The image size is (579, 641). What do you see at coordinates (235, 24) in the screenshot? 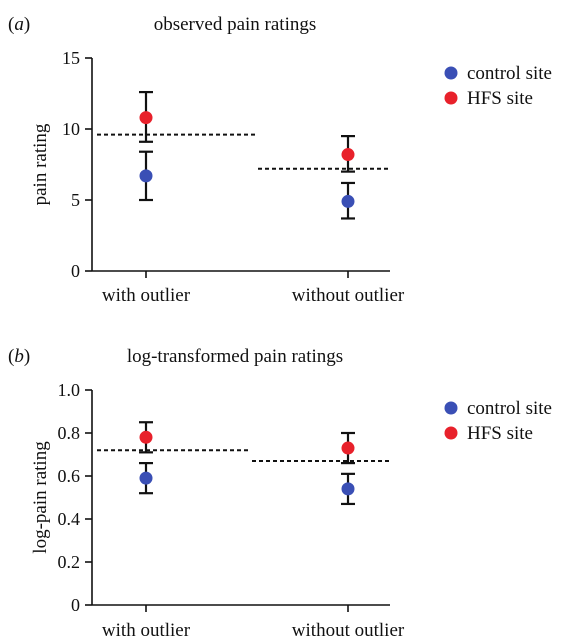
I see `panel-a-title: observed pain ratings` at bounding box center [235, 24].